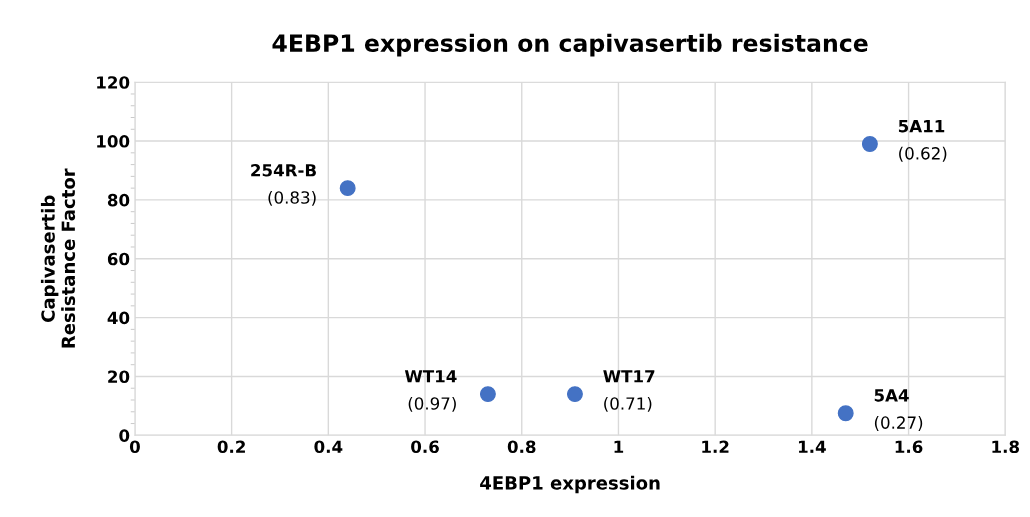  Describe the element at coordinates (425, 447) in the screenshot. I see `x-tick-label: 0.6` at that location.